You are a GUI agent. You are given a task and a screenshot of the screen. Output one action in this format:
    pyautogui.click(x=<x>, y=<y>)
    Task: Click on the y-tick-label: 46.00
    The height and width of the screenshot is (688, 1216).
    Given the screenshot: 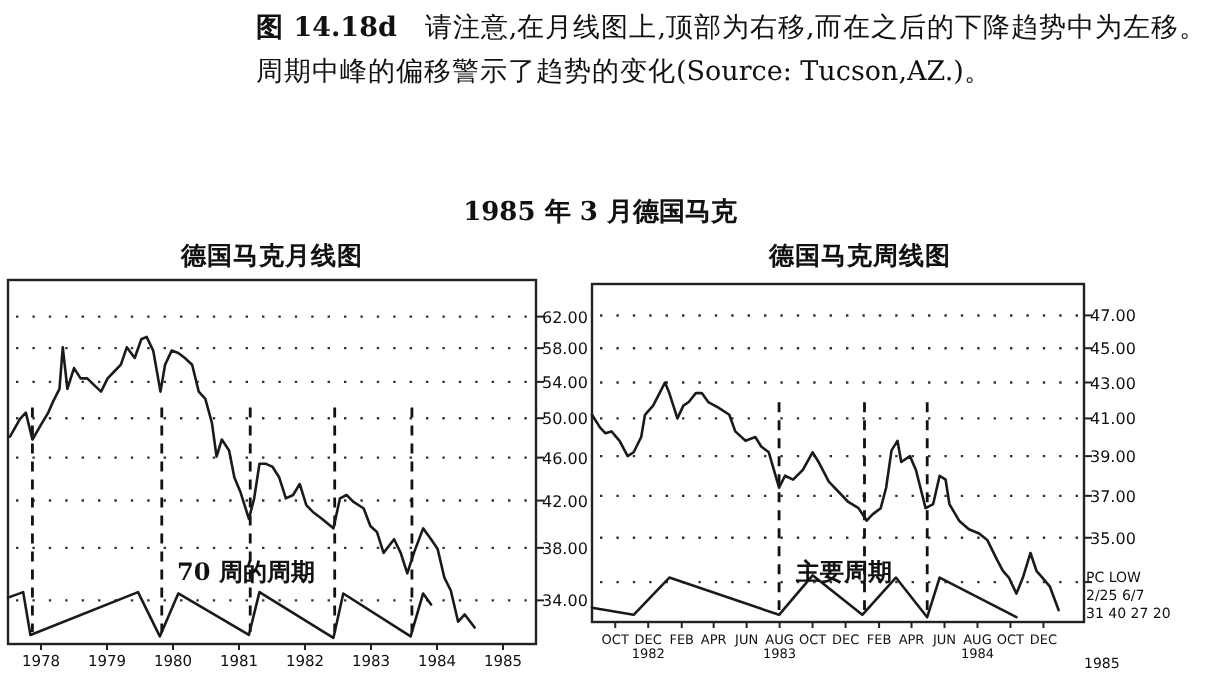 What is the action you would take?
    pyautogui.click(x=565, y=458)
    